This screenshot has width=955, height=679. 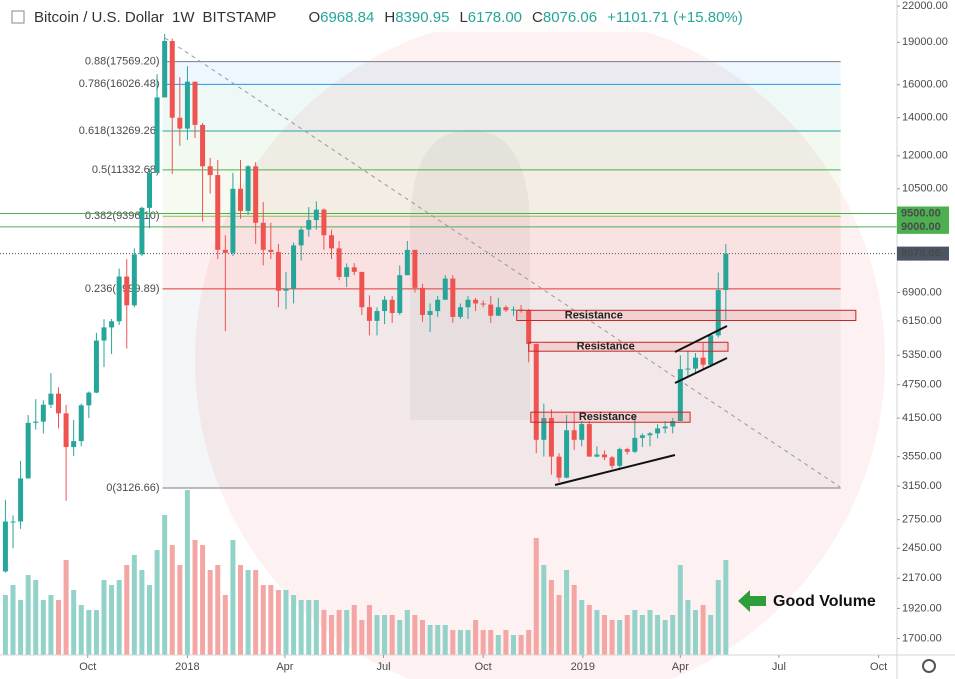 What do you see at coordinates (824, 601) in the screenshot?
I see `note: Good Volume` at bounding box center [824, 601].